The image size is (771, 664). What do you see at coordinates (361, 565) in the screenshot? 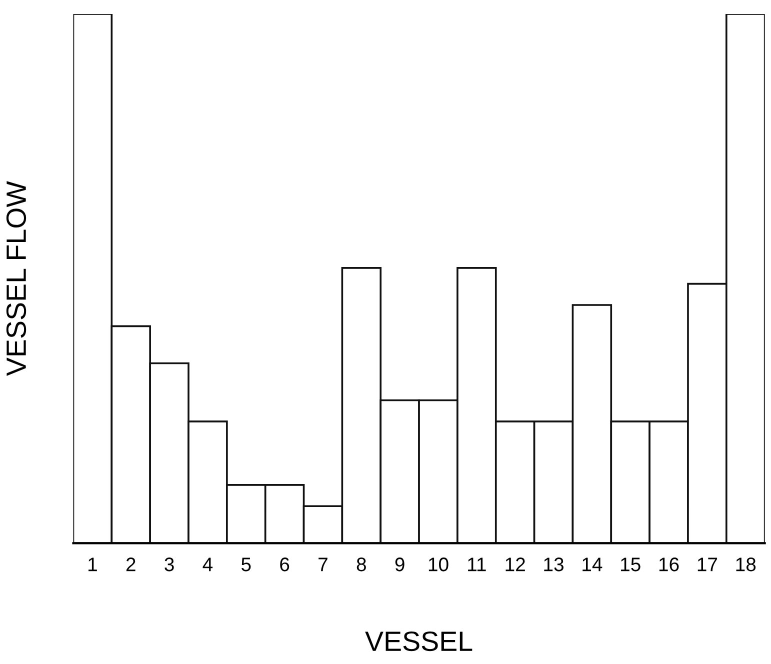
I see `x-tick-label: 8` at bounding box center [361, 565].